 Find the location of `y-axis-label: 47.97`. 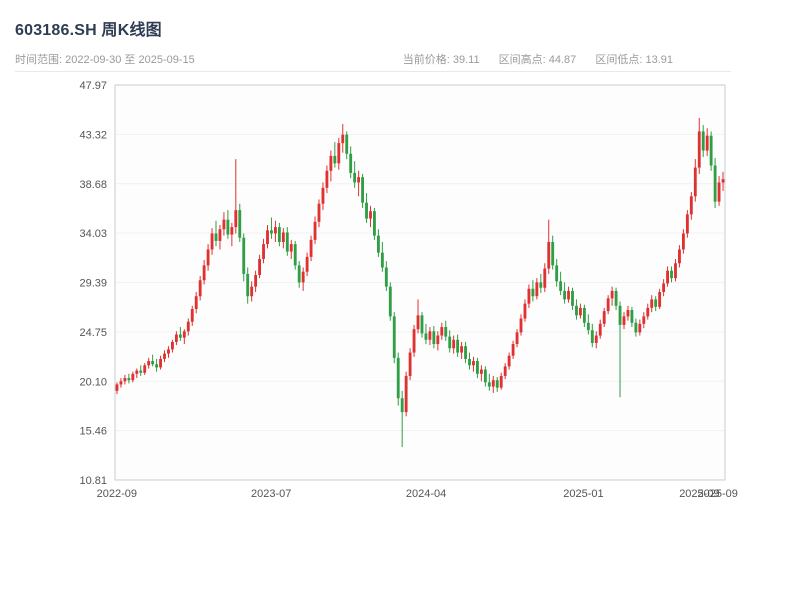

y-axis-label: 47.97 is located at coordinates (93, 86).